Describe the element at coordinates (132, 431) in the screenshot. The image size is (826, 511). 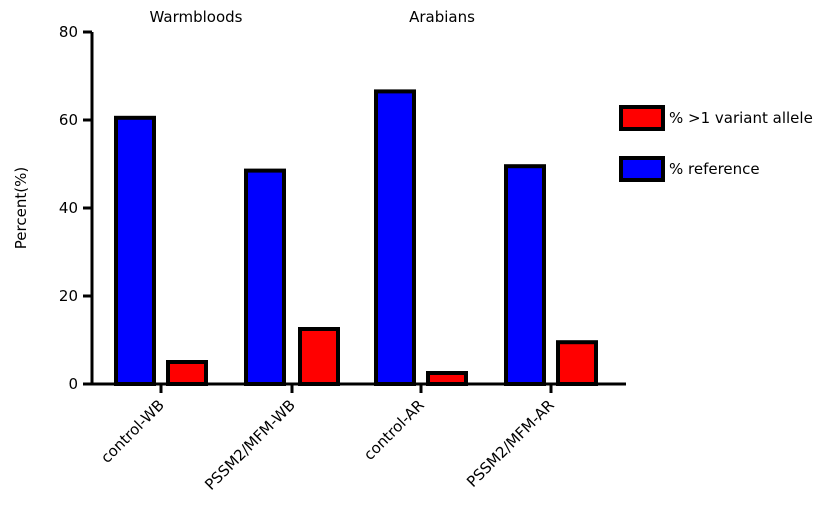
I see `category-label: control-WB` at that location.